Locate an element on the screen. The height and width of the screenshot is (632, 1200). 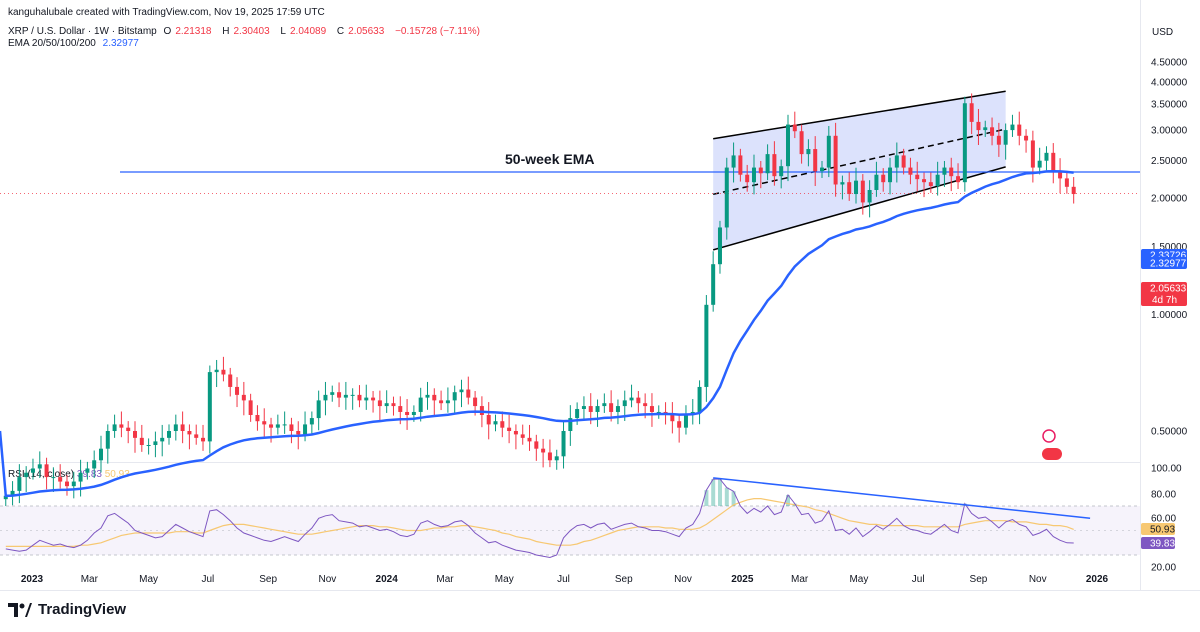
close-value: 2.05633 is located at coordinates (366, 31).